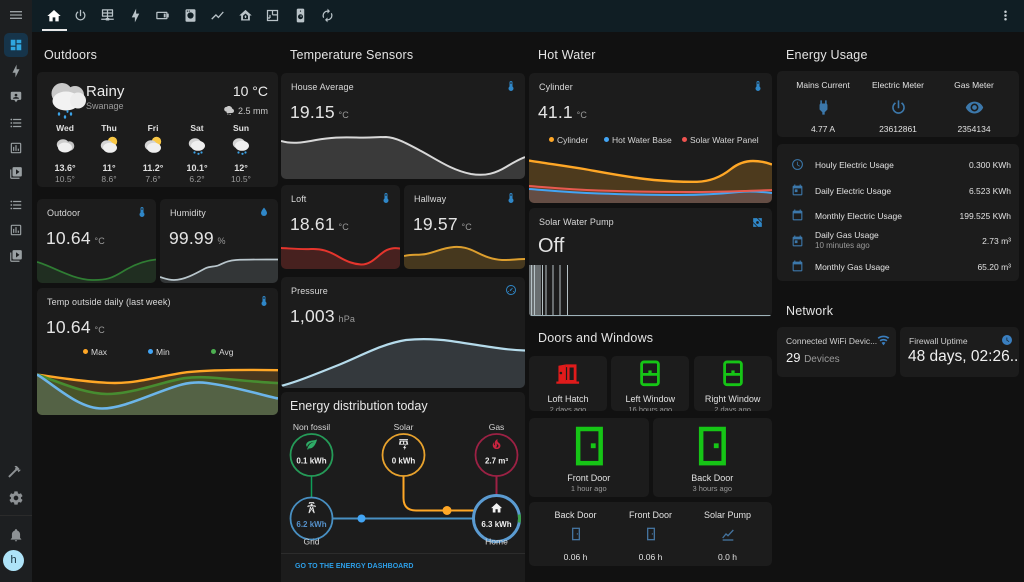 This screenshot has width=1024, height=582. What do you see at coordinates (311, 524) in the screenshot?
I see `svg-text: 6.2 kWh` at bounding box center [311, 524].